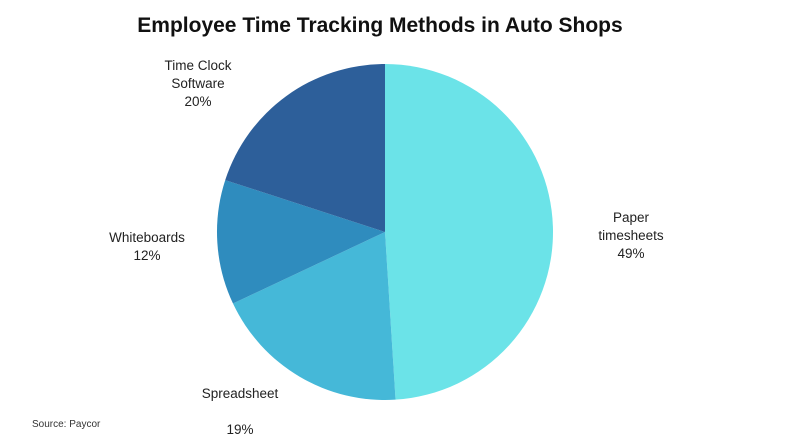  I want to click on label-paper-timesheets: Paper timesheets 49%, so click(631, 236).